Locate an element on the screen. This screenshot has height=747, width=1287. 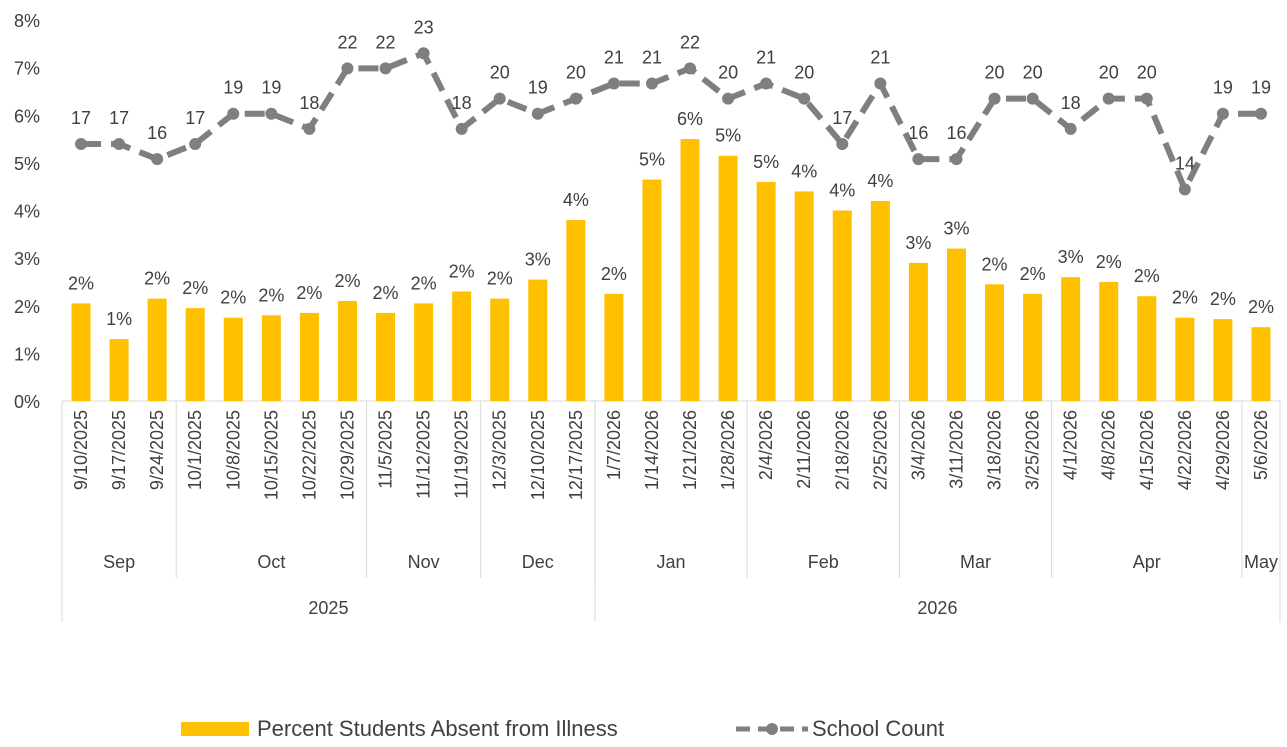
line-data-label: 16 is located at coordinates (956, 133).